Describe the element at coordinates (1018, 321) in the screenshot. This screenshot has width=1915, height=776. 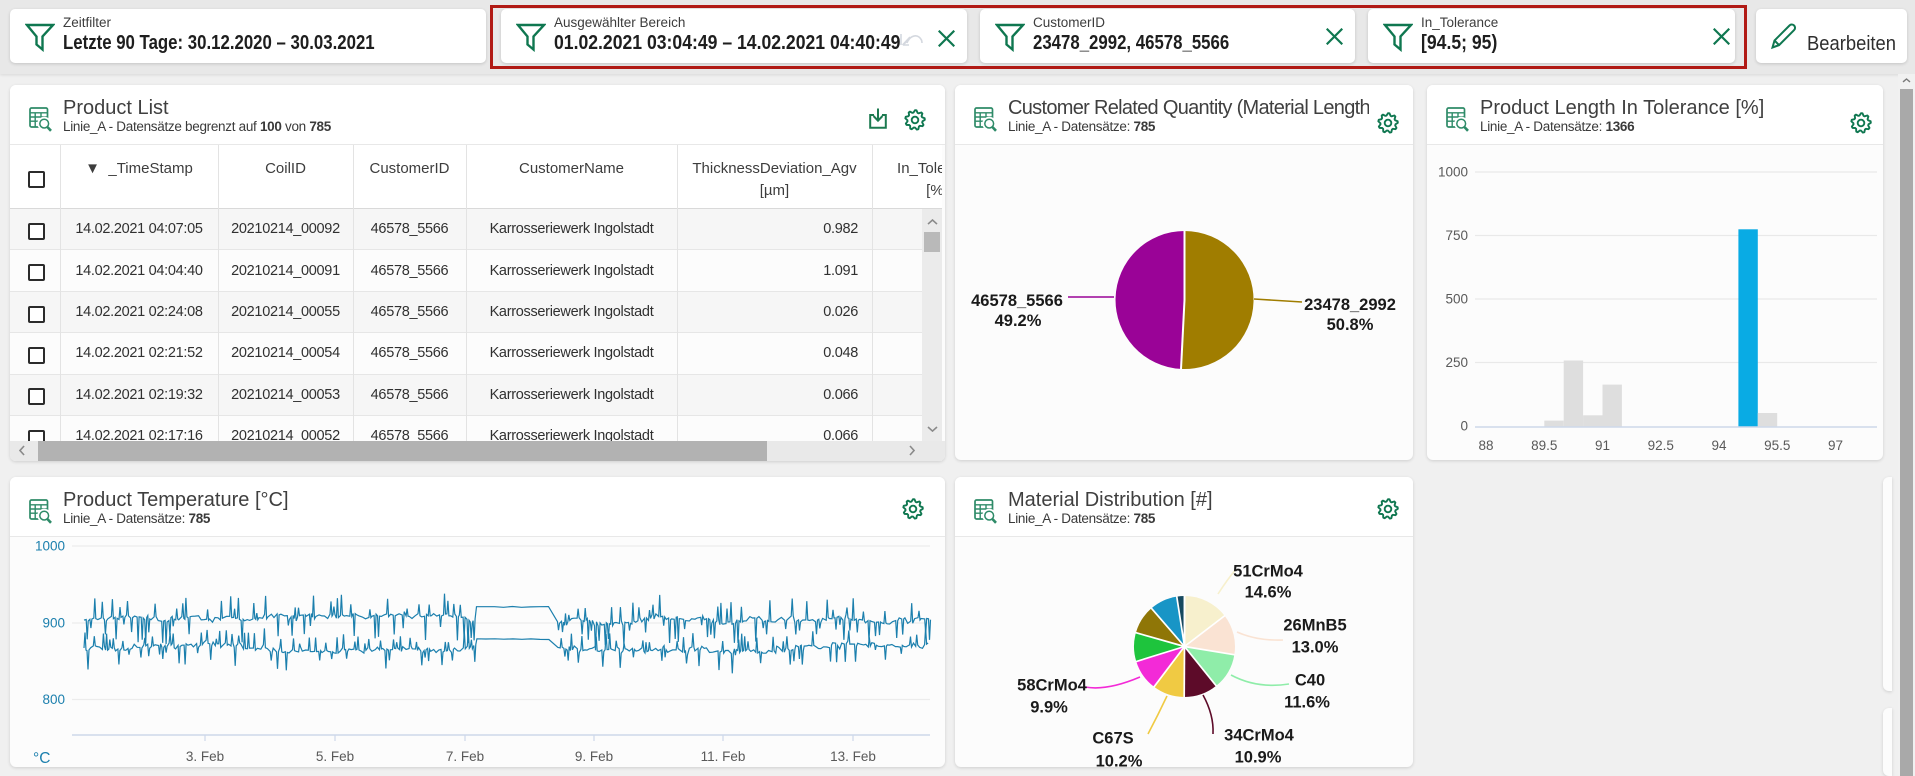
I see `svg-text: 49.2%` at that location.